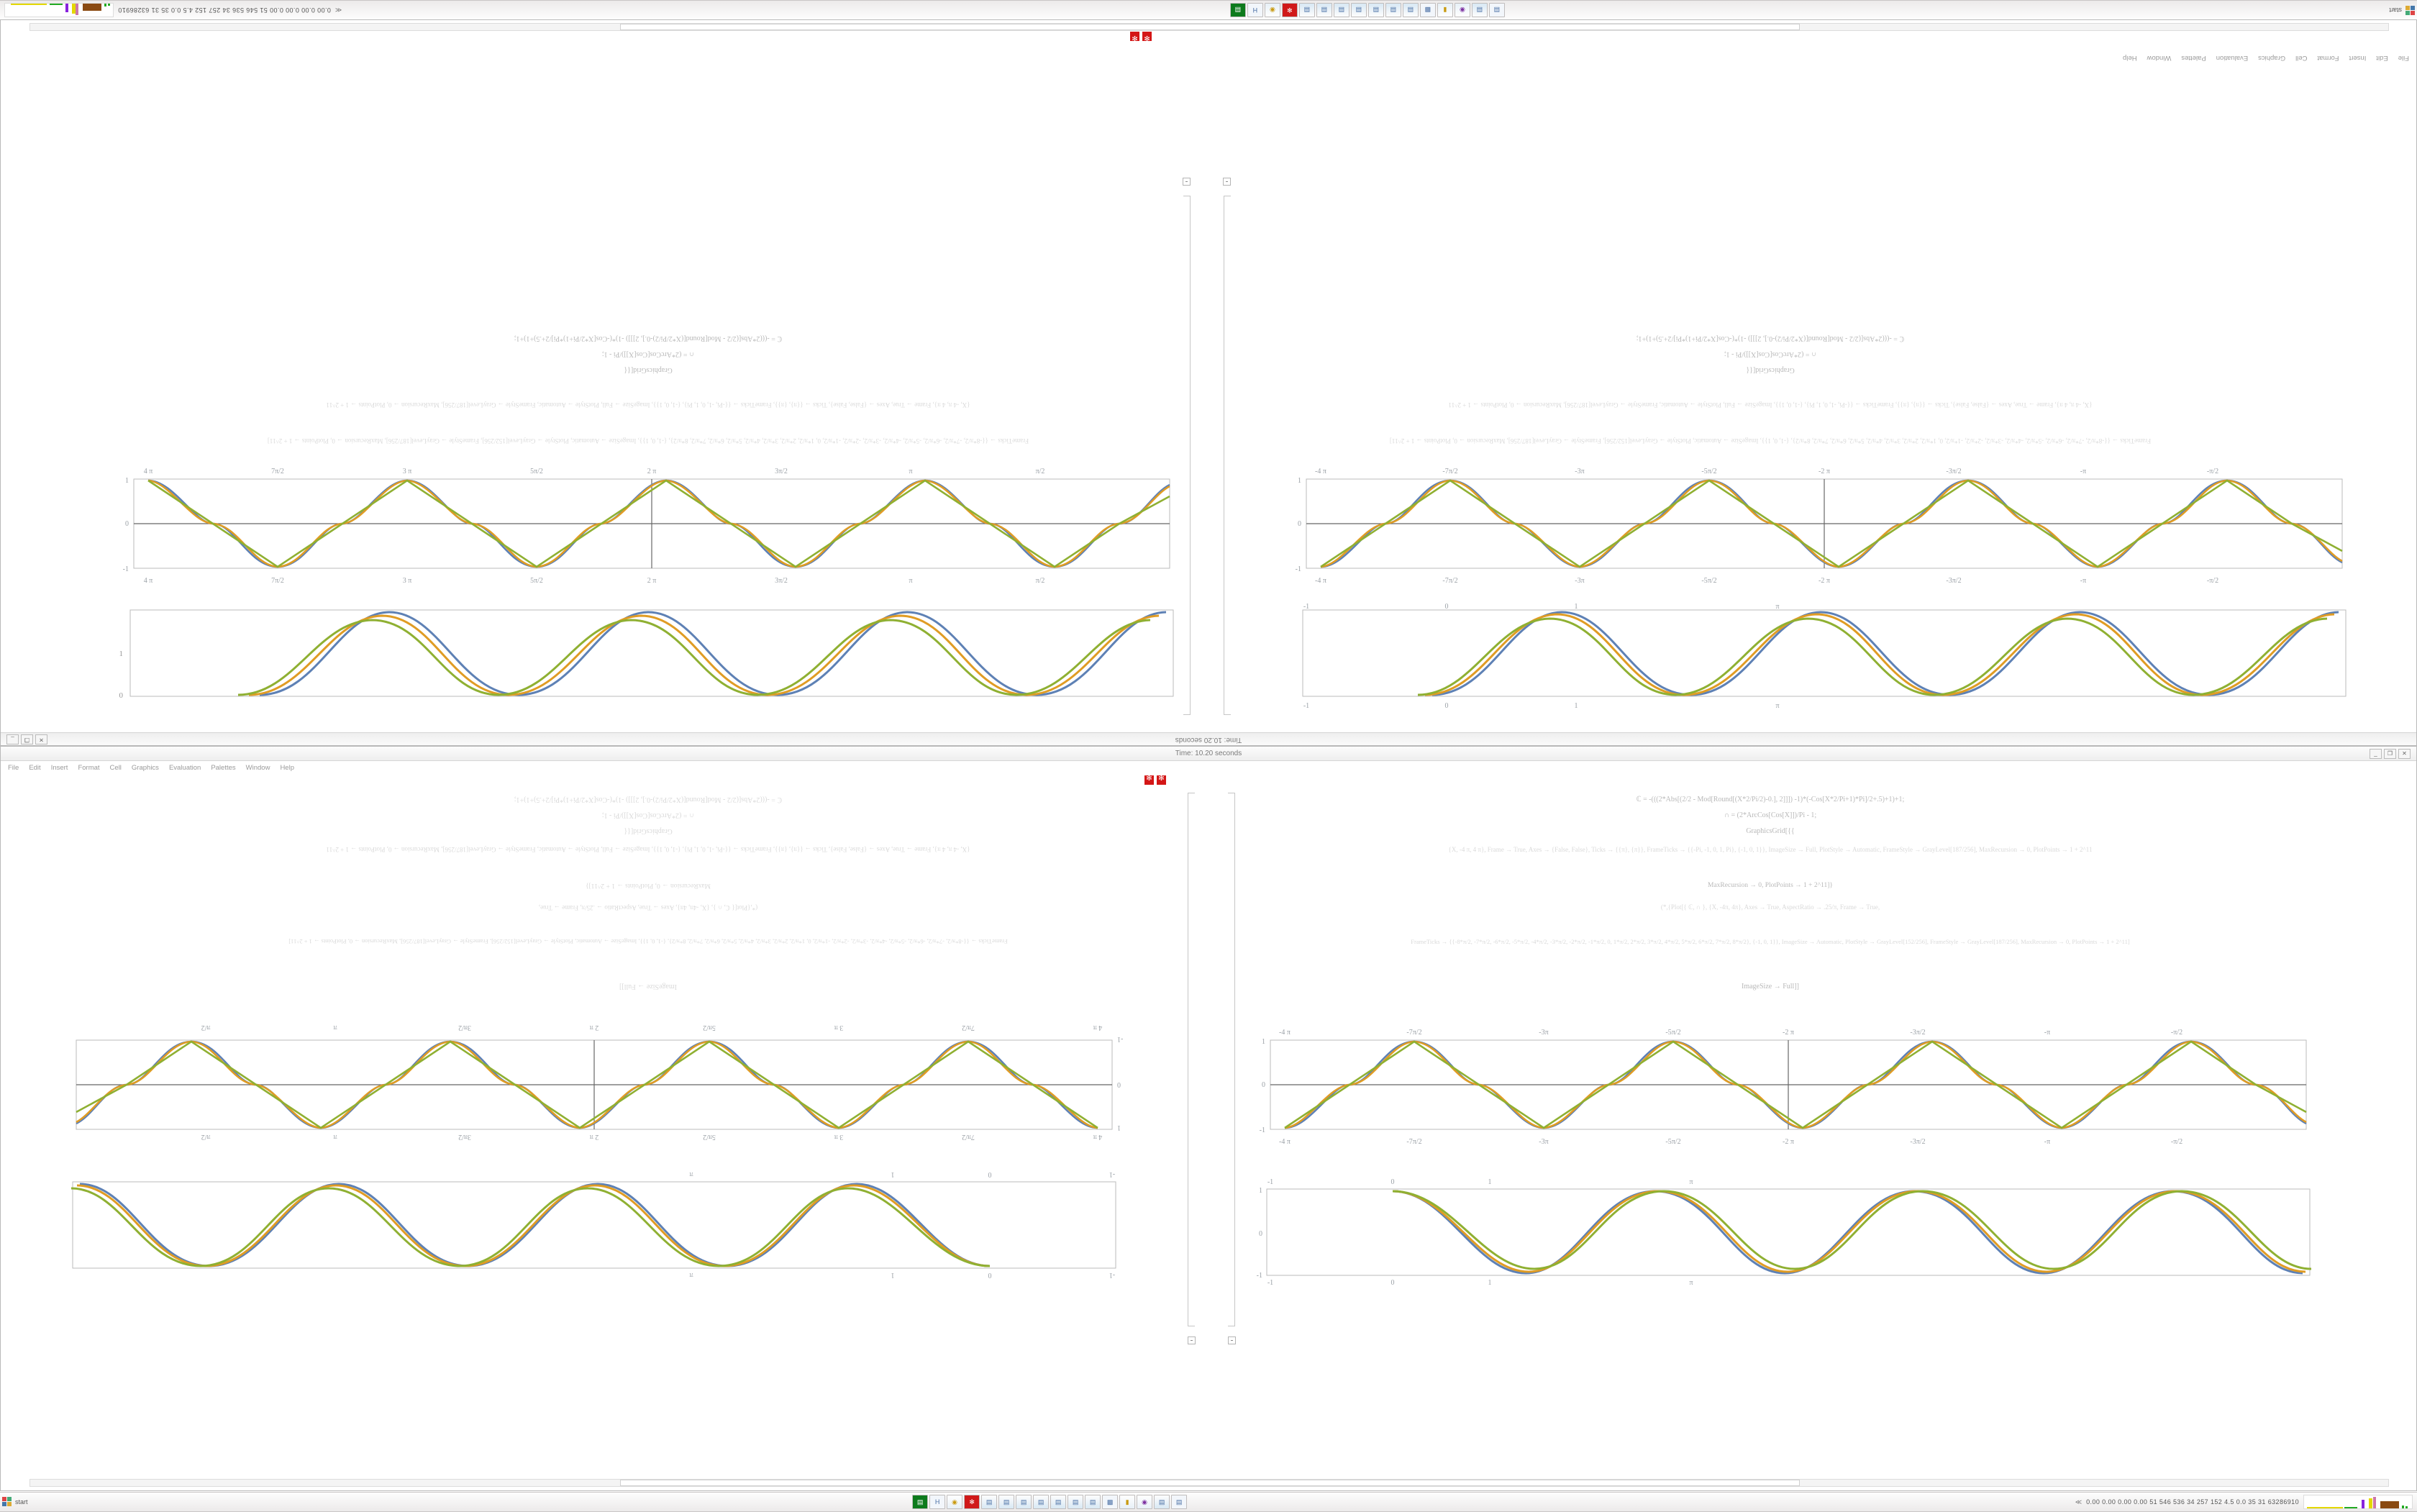  I want to click on close-button-top: ✕, so click(41, 739).